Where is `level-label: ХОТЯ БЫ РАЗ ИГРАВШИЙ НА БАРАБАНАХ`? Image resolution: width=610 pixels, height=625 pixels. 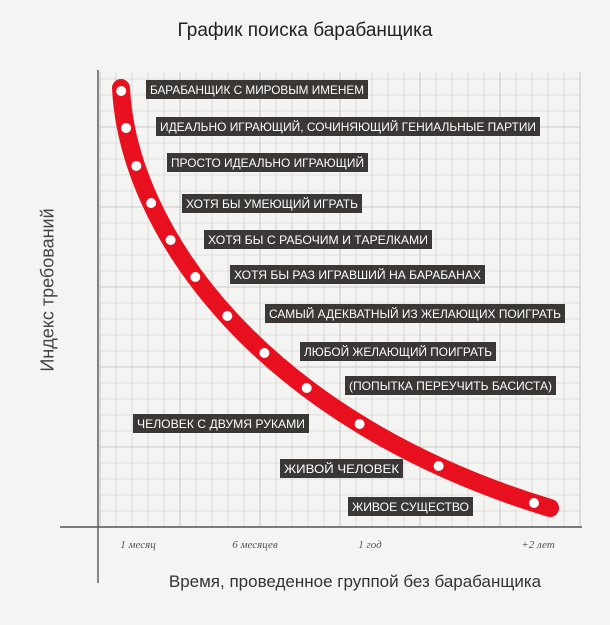
level-label: ХОТЯ БЫ РАЗ ИГРАВШИЙ НА БАРАБАНАХ is located at coordinates (357, 274).